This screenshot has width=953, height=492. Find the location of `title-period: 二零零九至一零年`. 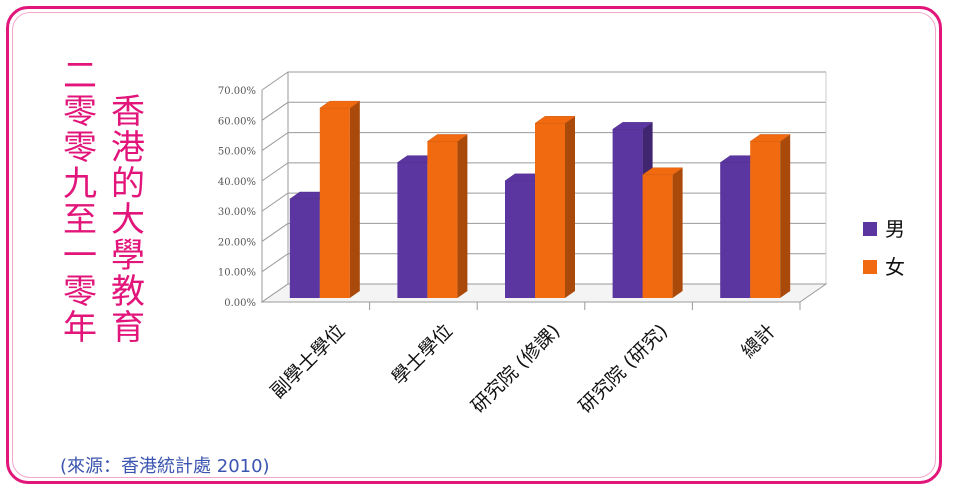

title-period: 二零零九至一零年 is located at coordinates (80, 202).